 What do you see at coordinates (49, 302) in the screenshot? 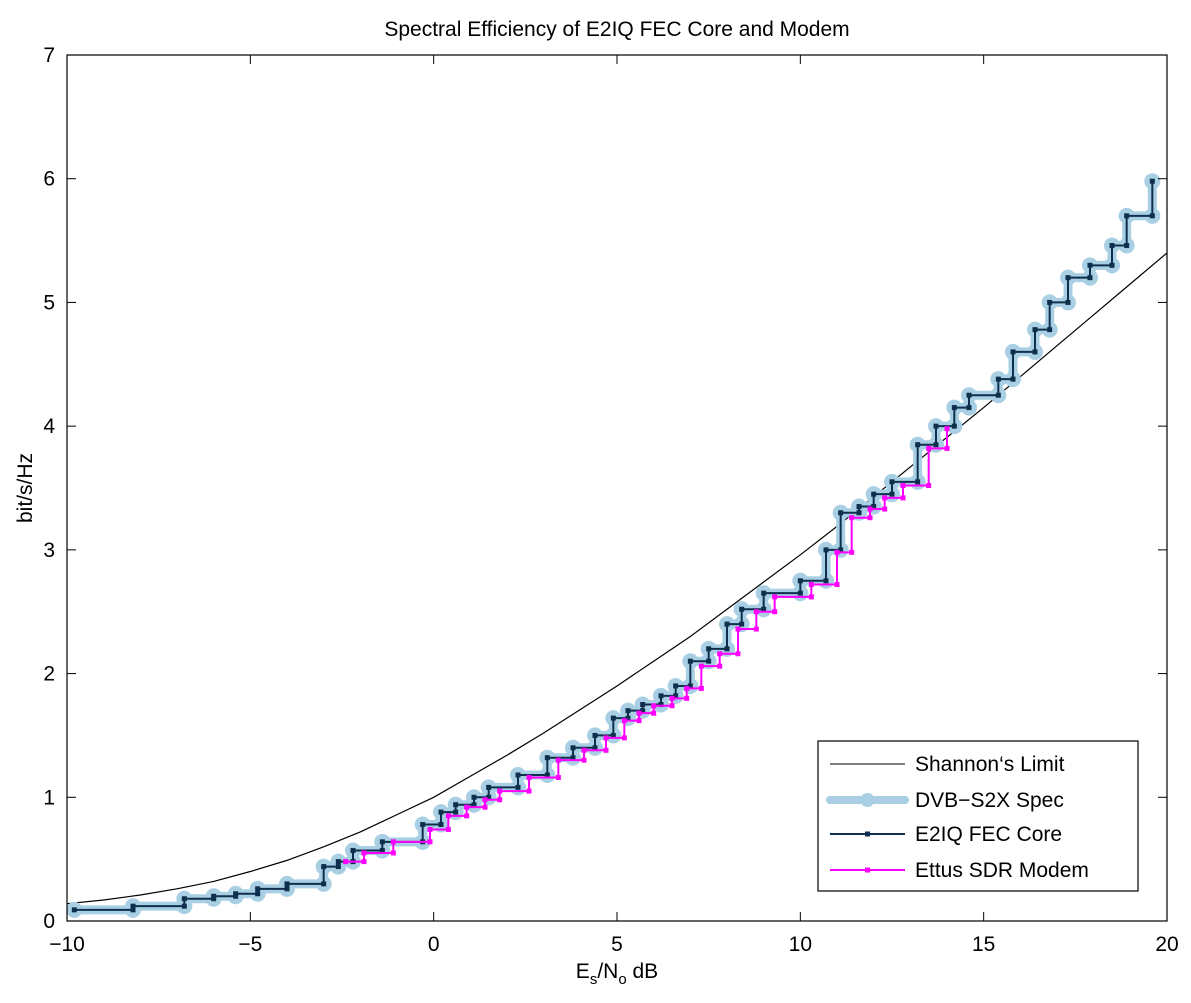
I see `y-tick-label: 5` at bounding box center [49, 302].